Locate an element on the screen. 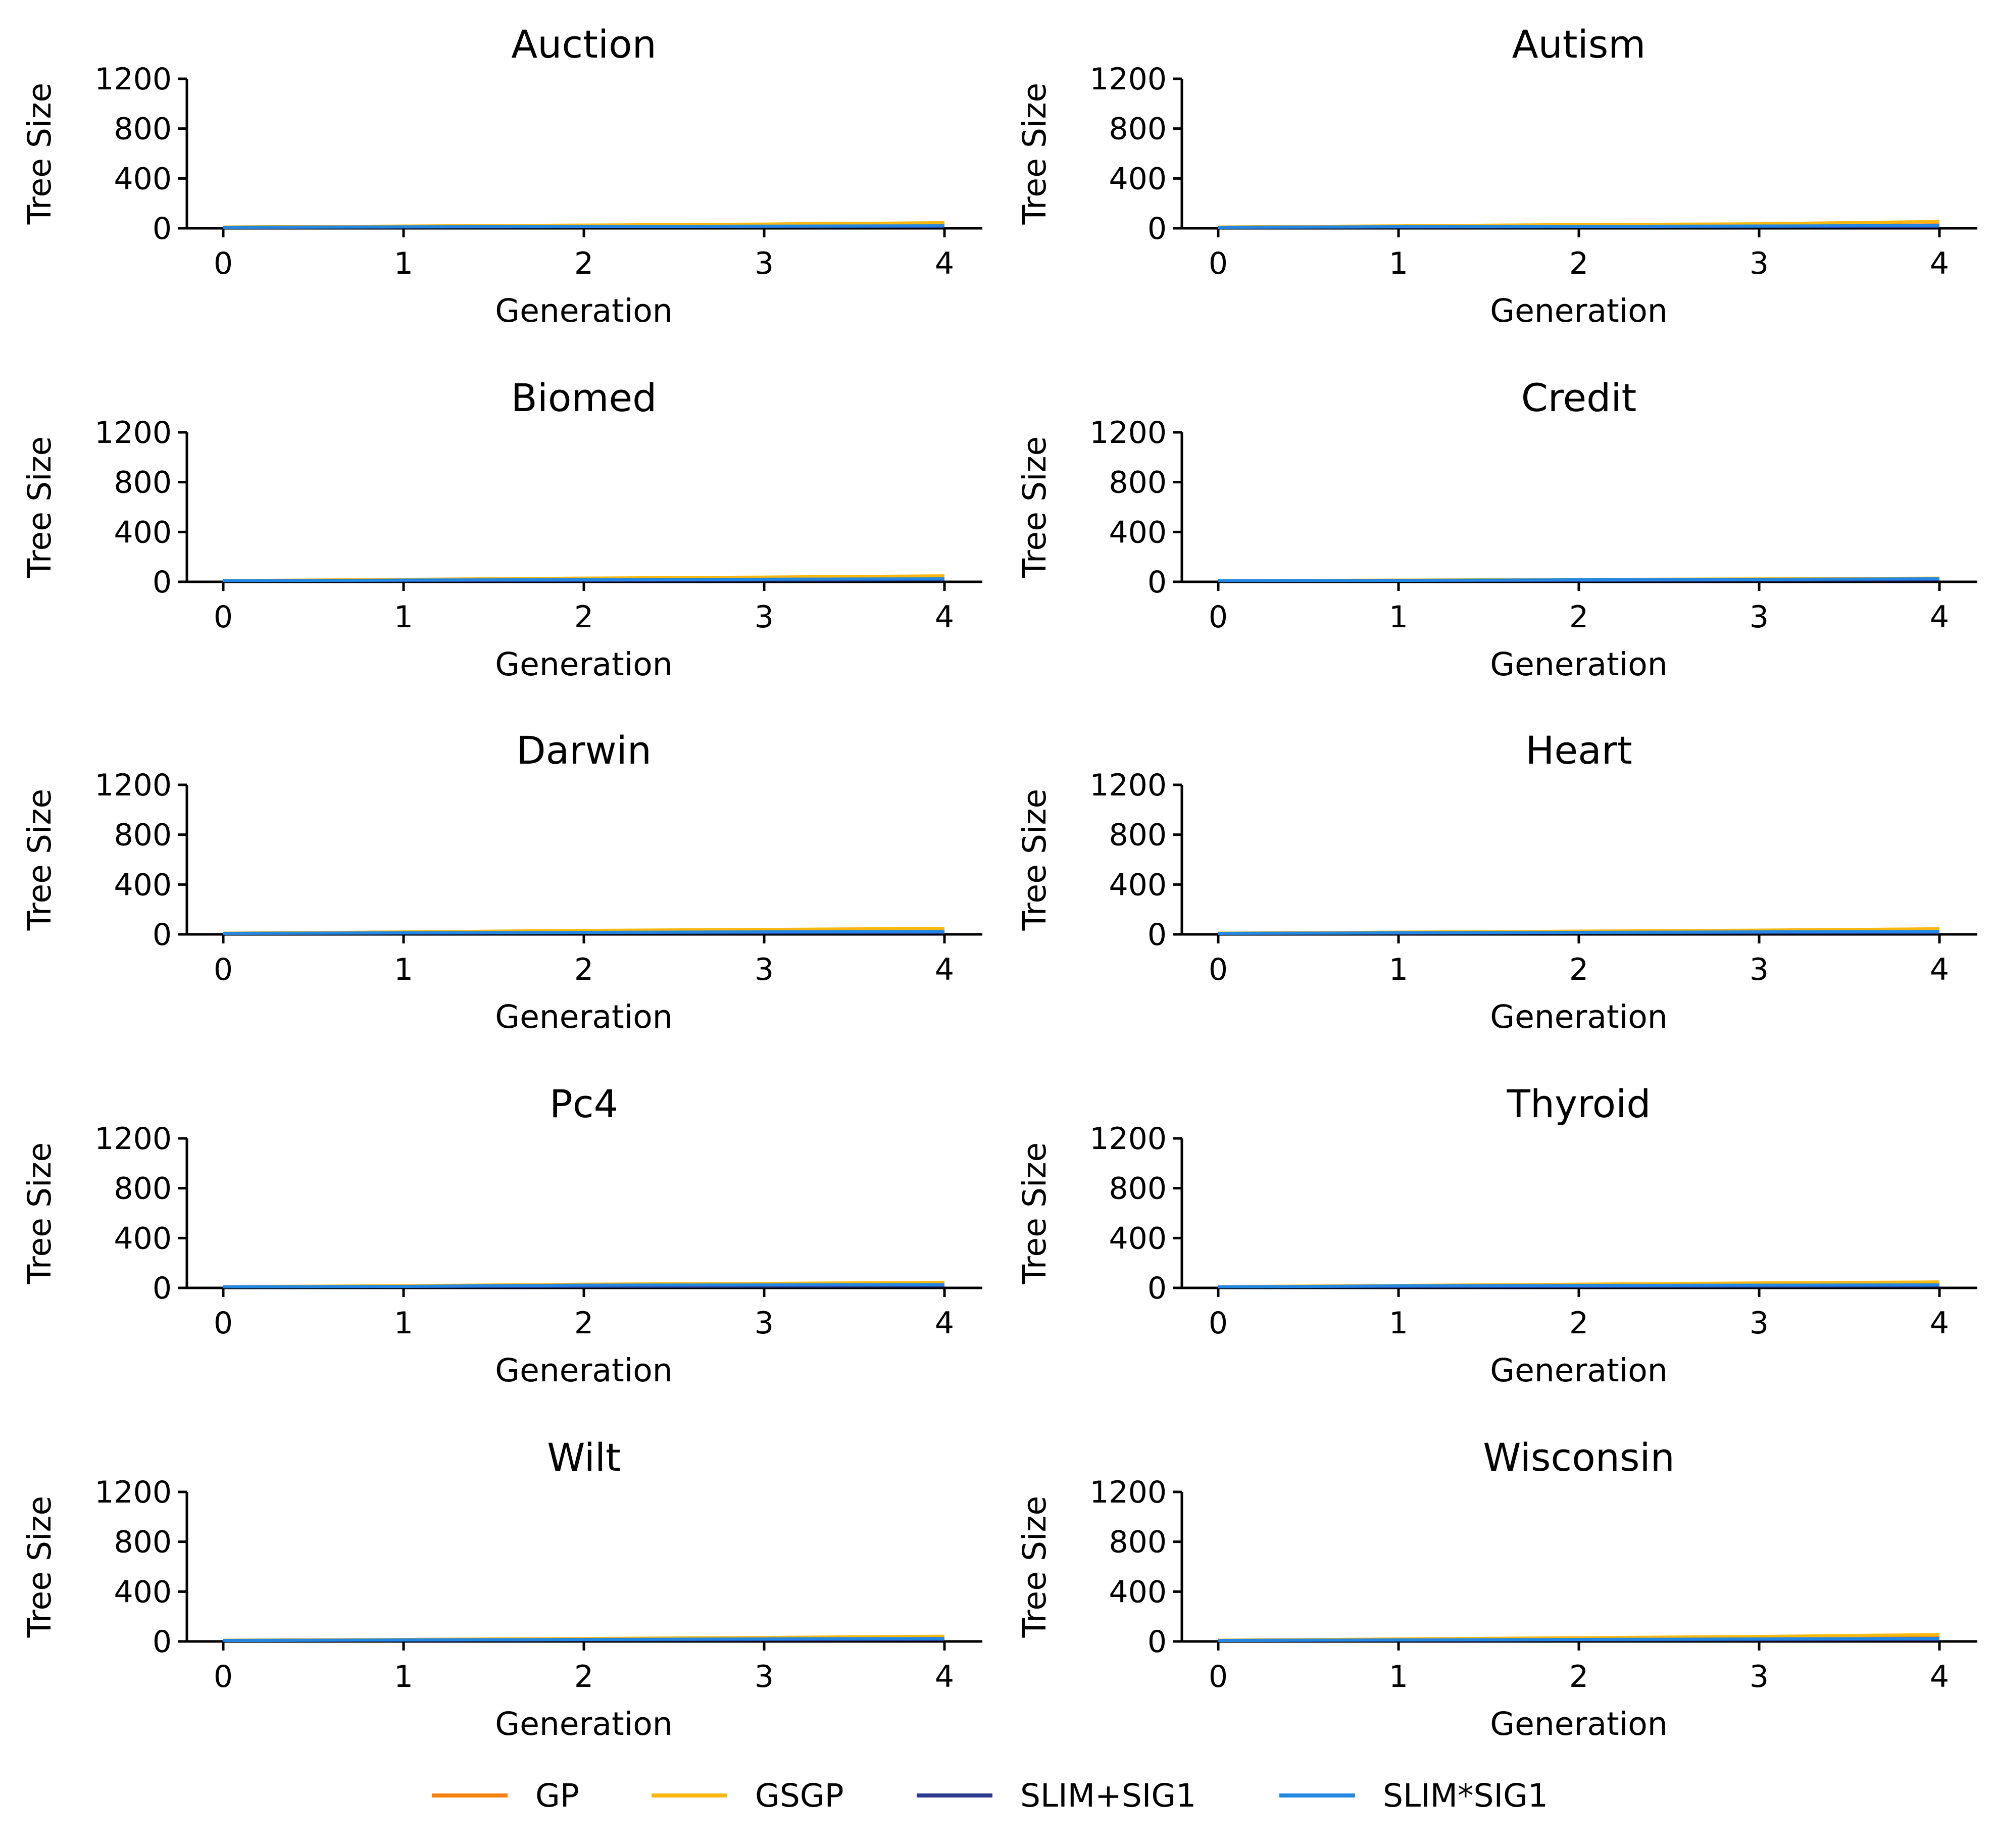  legend-label: GSGP is located at coordinates (799, 1795).